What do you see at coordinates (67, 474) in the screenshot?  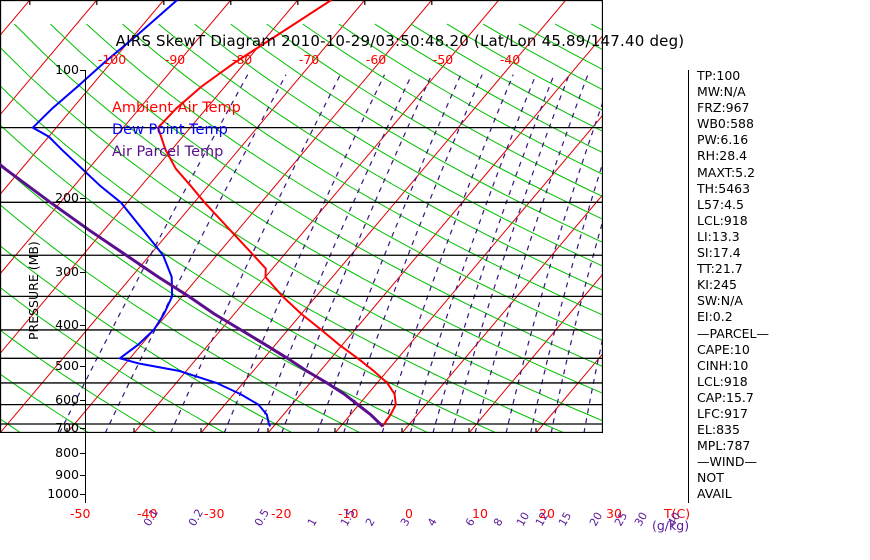 I see `pressure-tick-900: 900` at bounding box center [67, 474].